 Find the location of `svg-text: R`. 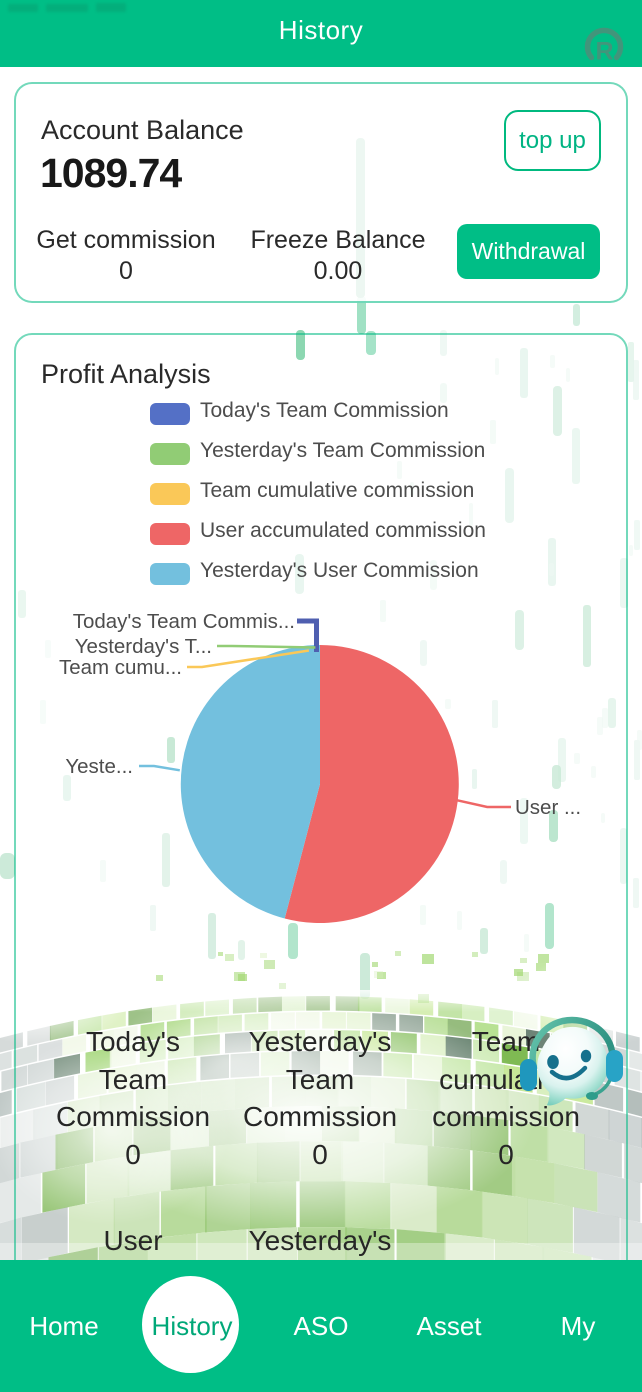

svg-text: R is located at coordinates (604, 52).